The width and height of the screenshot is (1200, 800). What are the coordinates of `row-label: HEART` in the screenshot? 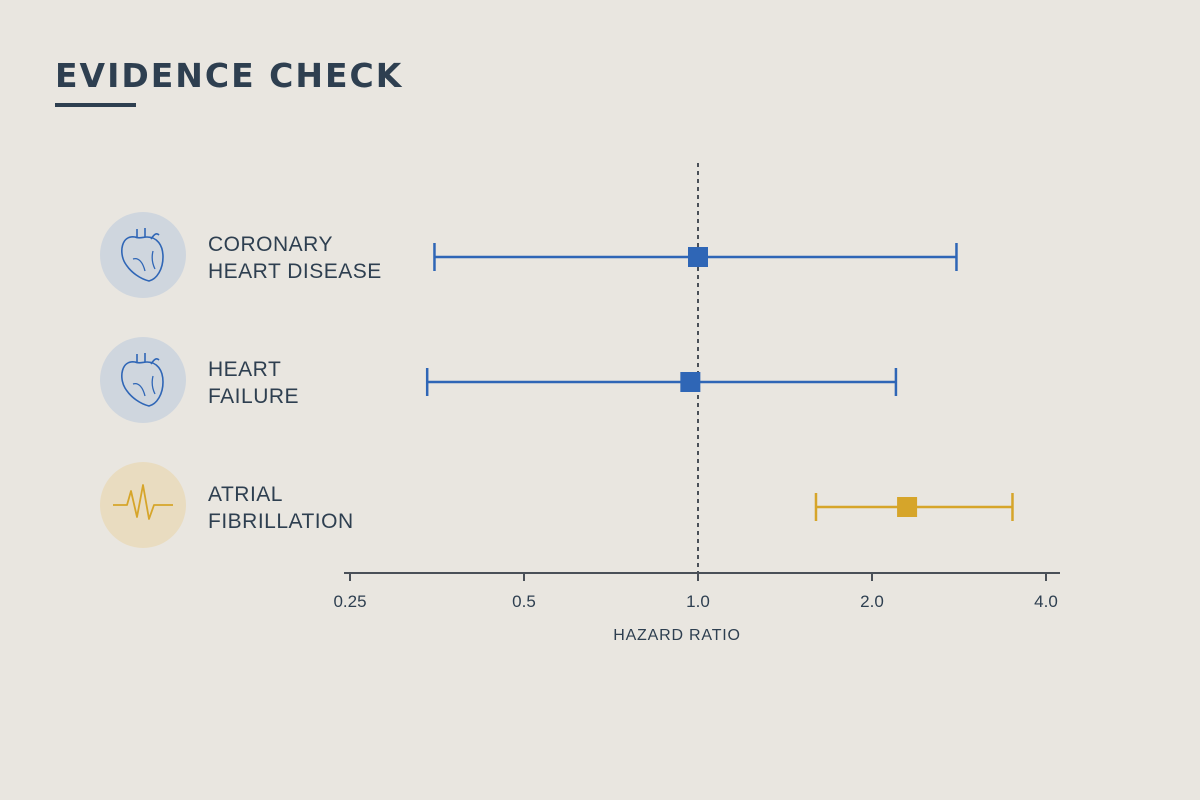 It's located at (244, 369).